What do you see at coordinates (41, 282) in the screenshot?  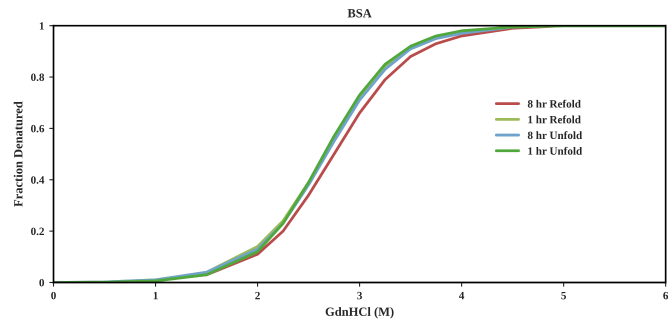 I see `y-tick-label: 0` at bounding box center [41, 282].